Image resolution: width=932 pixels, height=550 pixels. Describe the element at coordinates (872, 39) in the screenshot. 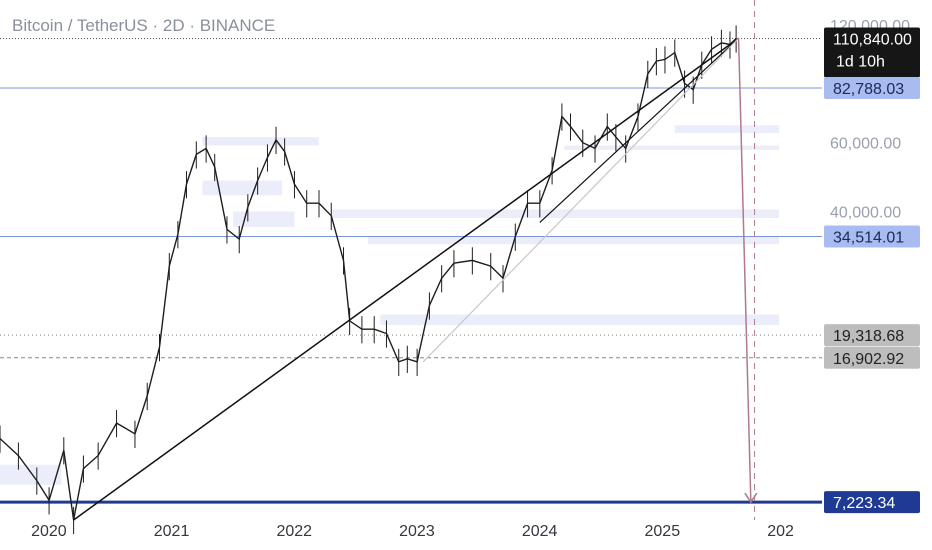

I see `price-label: 110,840.00` at that location.